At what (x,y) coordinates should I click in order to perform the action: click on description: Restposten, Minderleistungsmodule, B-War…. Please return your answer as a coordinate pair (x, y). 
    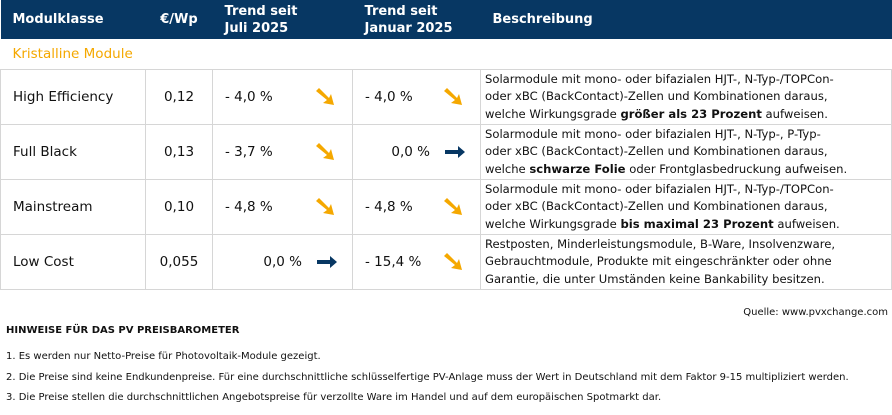
    Looking at the image, I should click on (686, 262).